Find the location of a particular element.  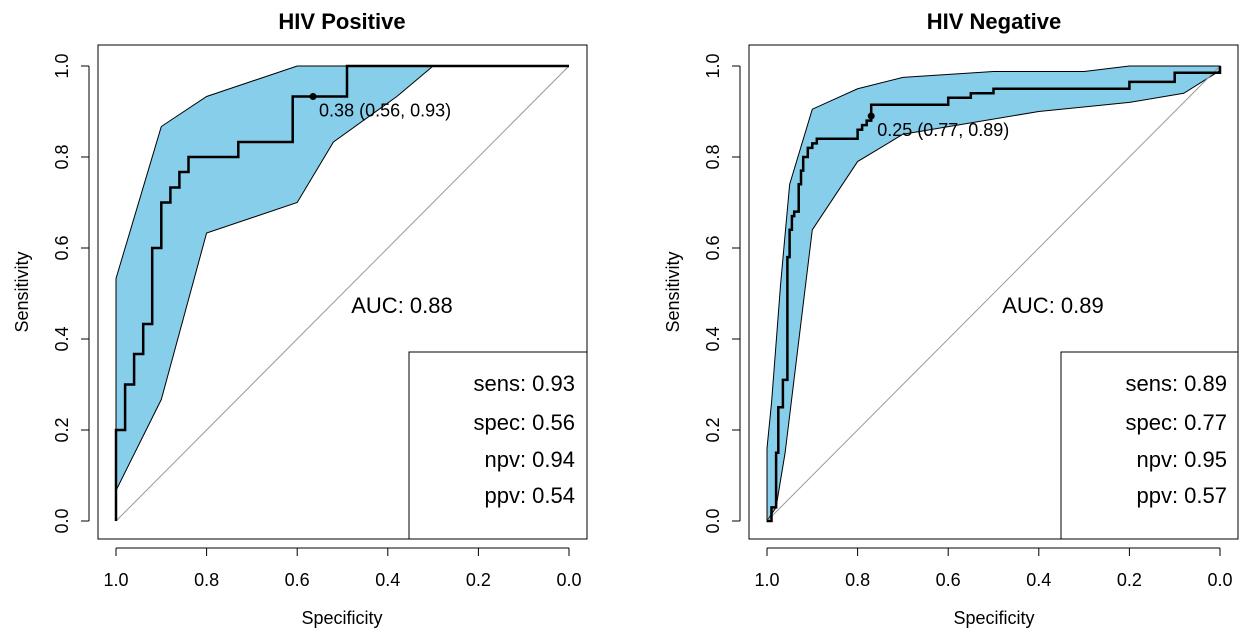

threshold-label: 0.38 (0.56, 0.93) is located at coordinates (385, 110).